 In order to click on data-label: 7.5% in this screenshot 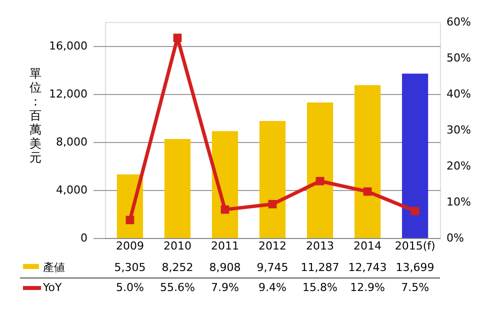, I will do `click(415, 287)`.